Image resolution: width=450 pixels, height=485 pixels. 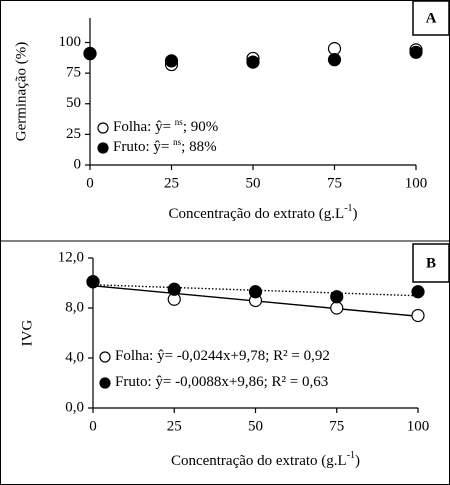 What do you see at coordinates (143, 147) in the screenshot?
I see `legend-name: Fruto: ŷ=` at bounding box center [143, 147].